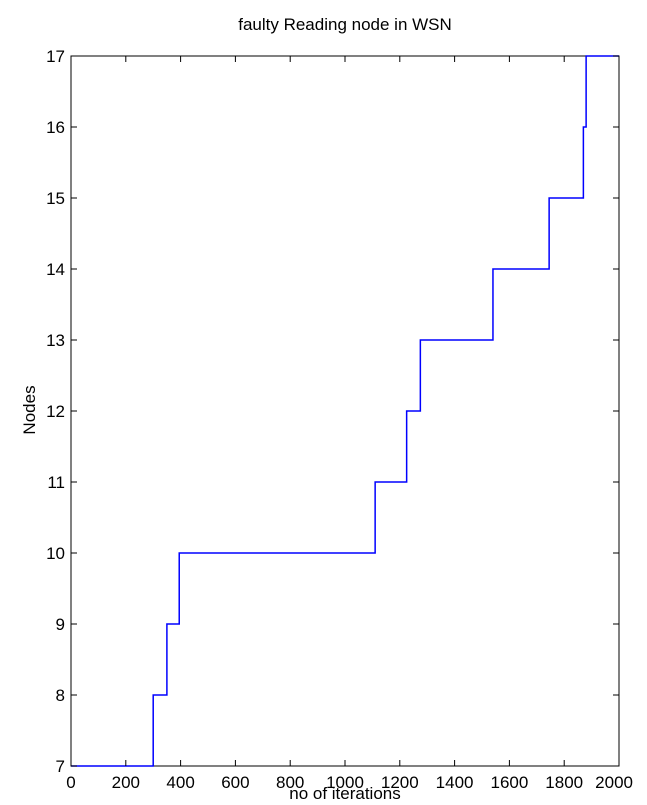 The image size is (647, 805). Describe the element at coordinates (345, 24) in the screenshot. I see `chart-title: faulty Reading node in WSN` at that location.